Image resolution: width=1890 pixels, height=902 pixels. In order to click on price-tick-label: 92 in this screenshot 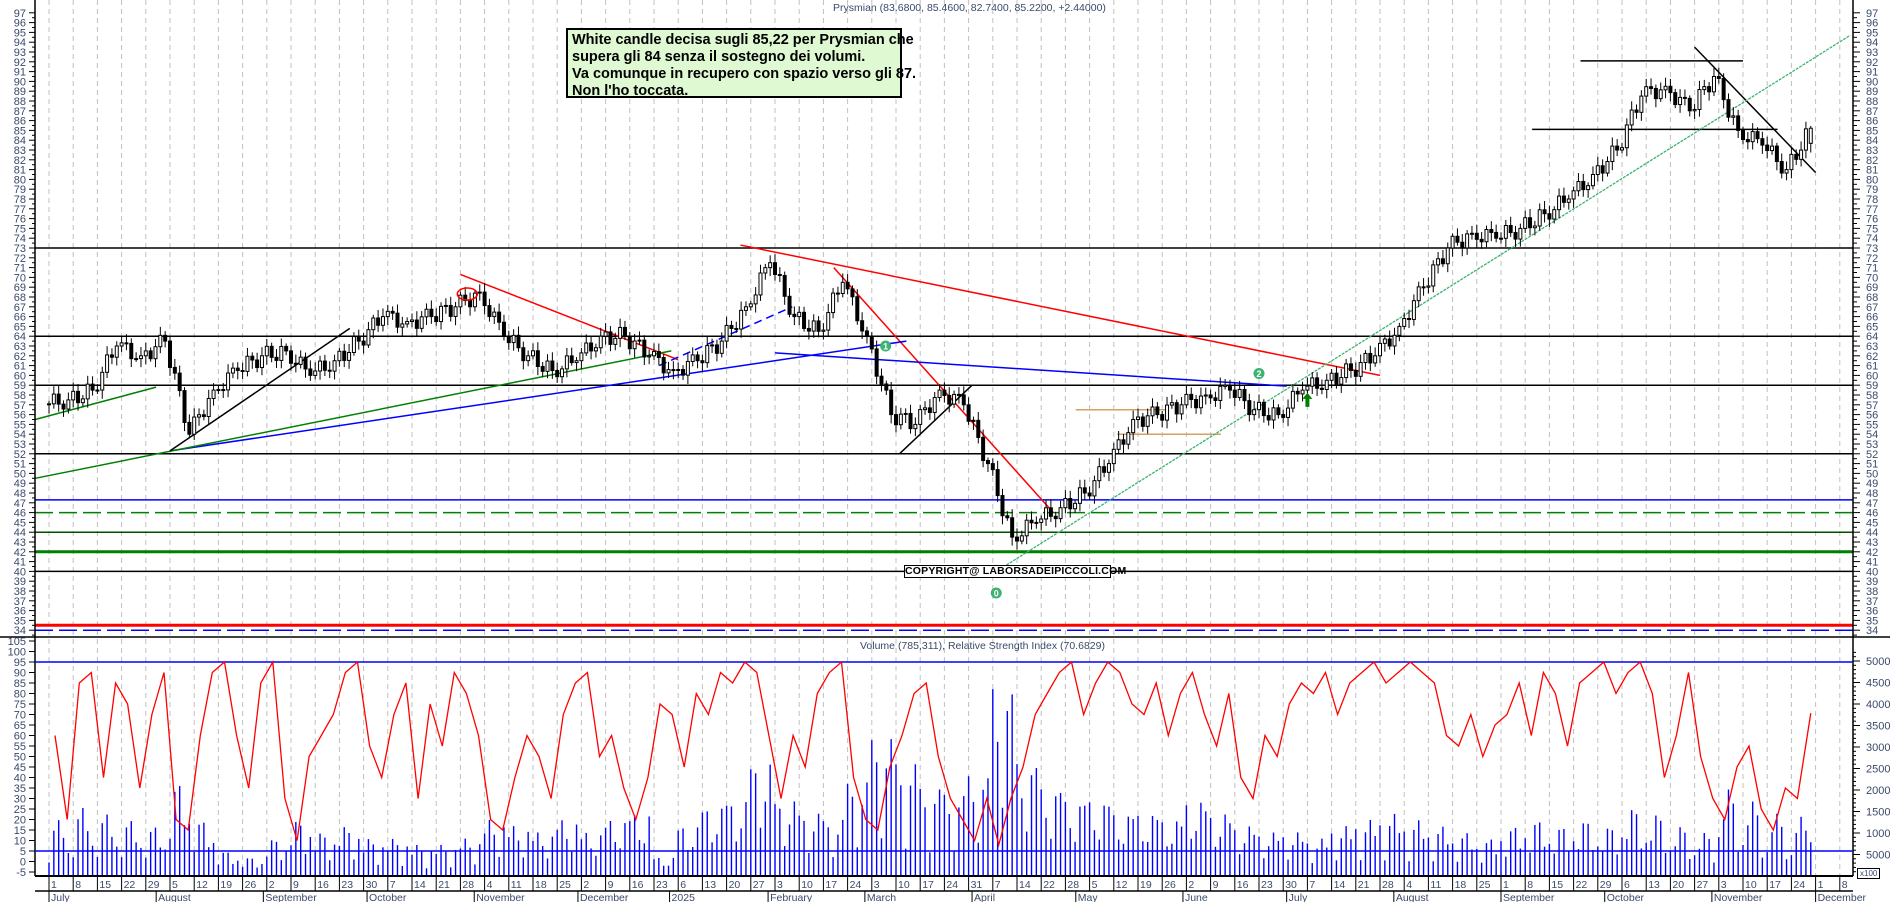, I will do `click(1872, 63)`.